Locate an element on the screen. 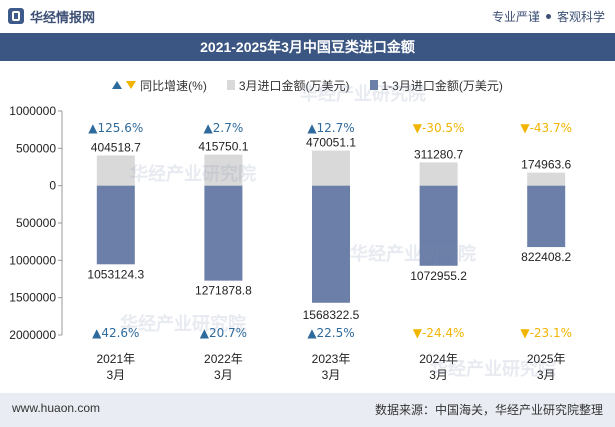 The height and width of the screenshot is (427, 615). y-tick-label: 1500000 is located at coordinates (32, 298).